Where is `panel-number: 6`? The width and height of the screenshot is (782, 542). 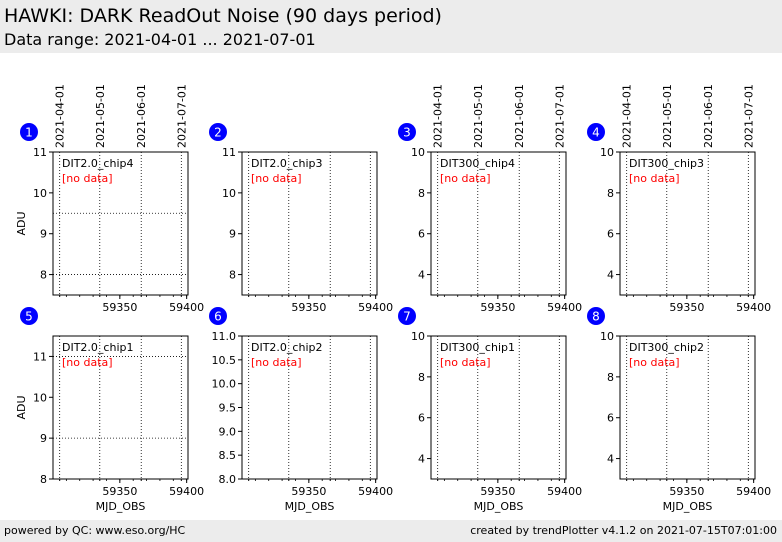
panel-number: 6 is located at coordinates (218, 317).